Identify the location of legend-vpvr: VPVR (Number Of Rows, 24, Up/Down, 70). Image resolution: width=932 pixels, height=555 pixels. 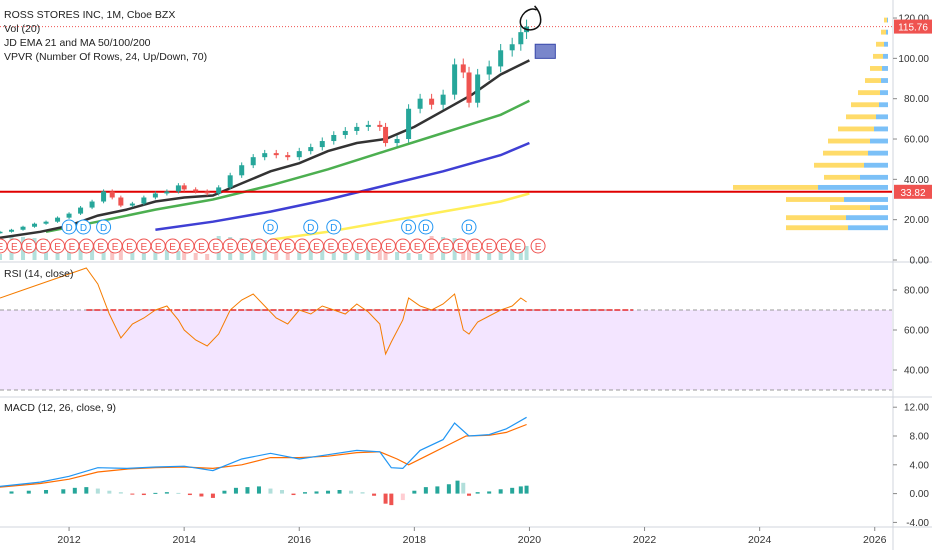
(106, 57).